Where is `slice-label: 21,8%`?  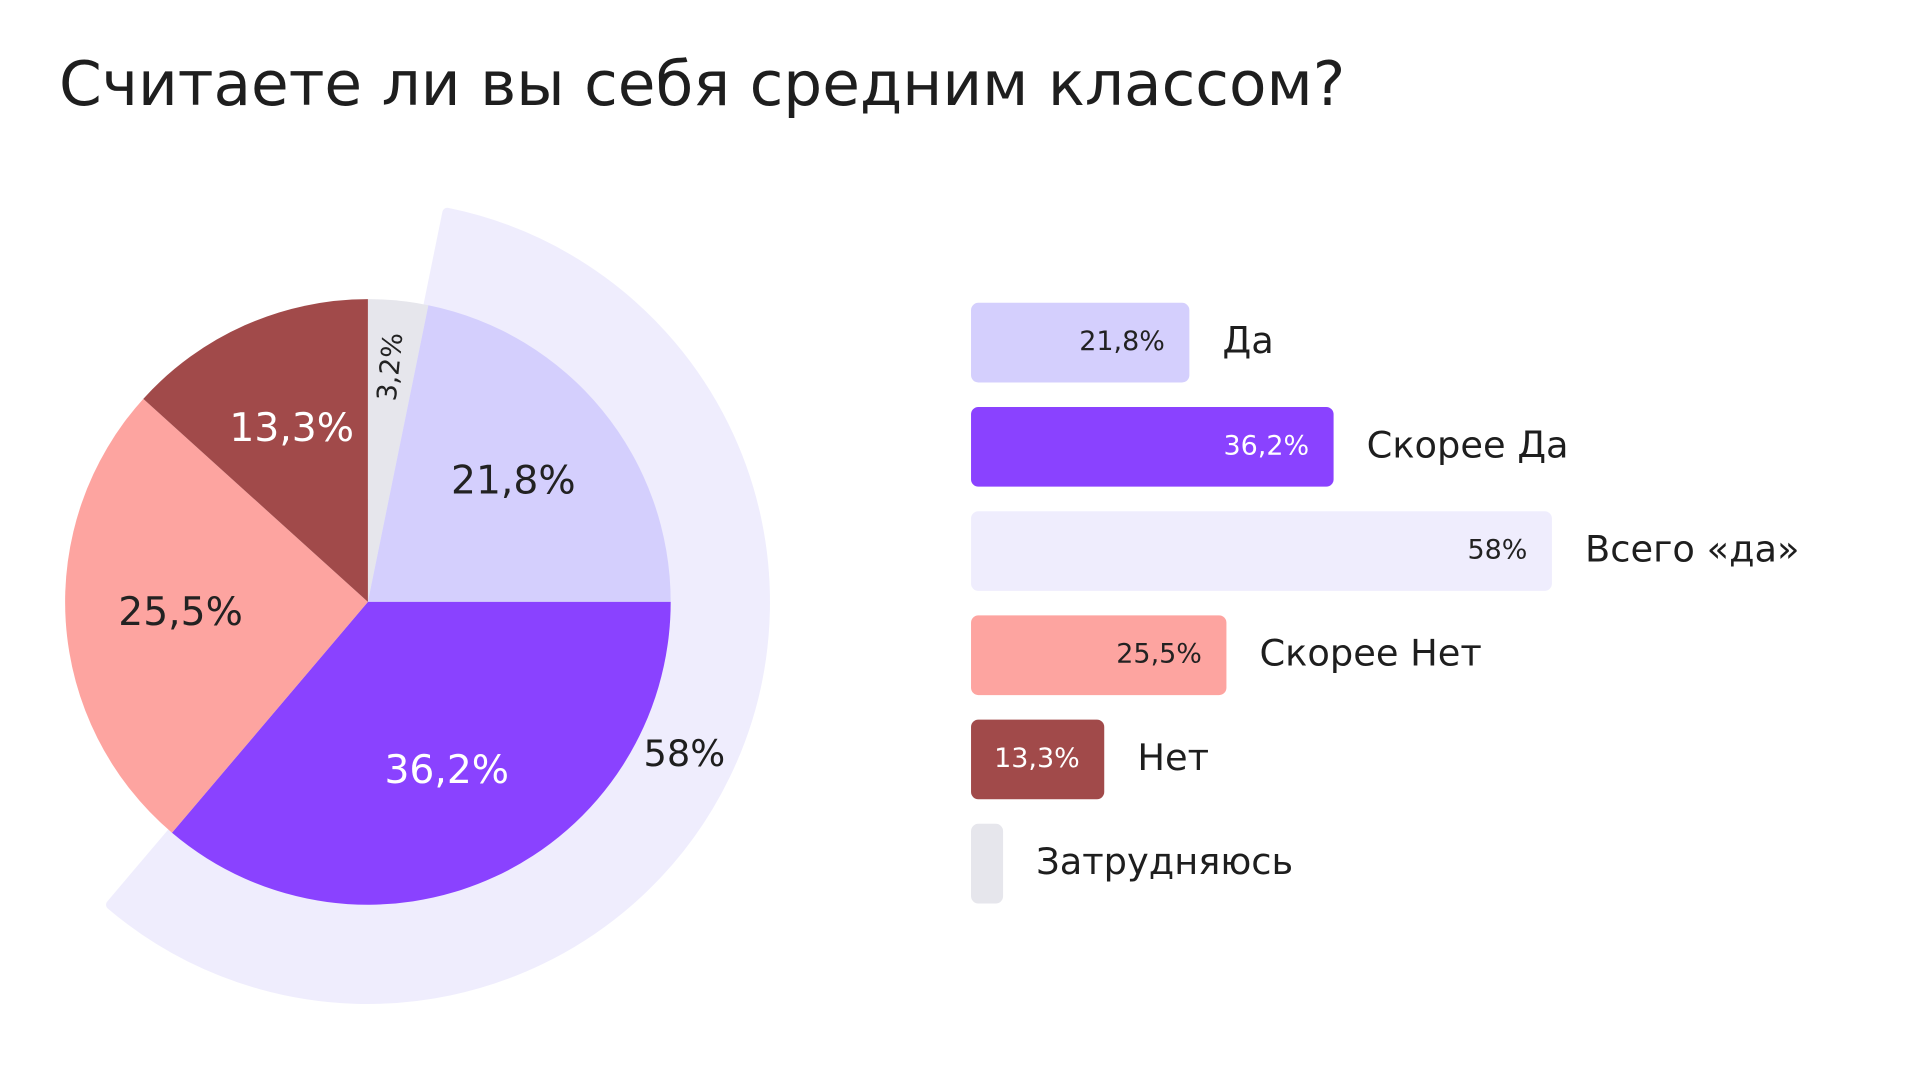
slice-label: 21,8% is located at coordinates (513, 481).